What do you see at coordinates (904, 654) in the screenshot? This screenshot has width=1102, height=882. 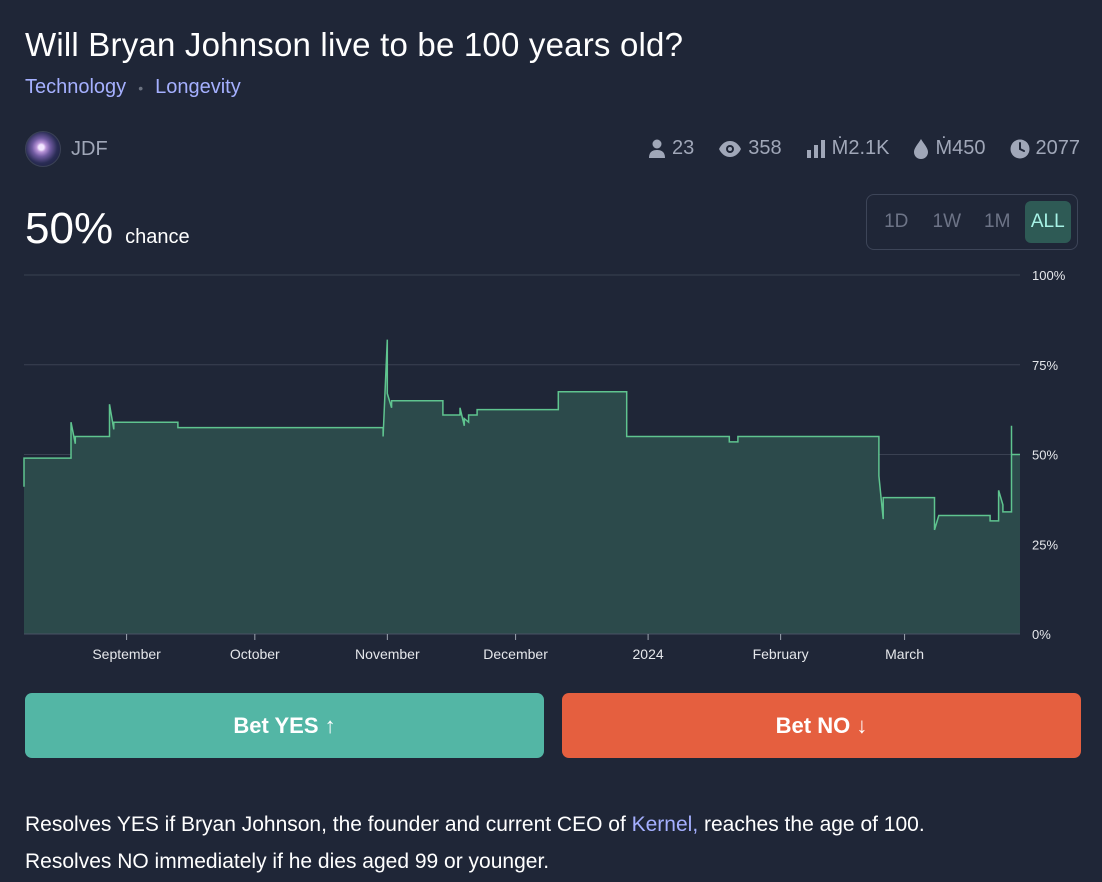 I see `x-tick-label: March` at bounding box center [904, 654].